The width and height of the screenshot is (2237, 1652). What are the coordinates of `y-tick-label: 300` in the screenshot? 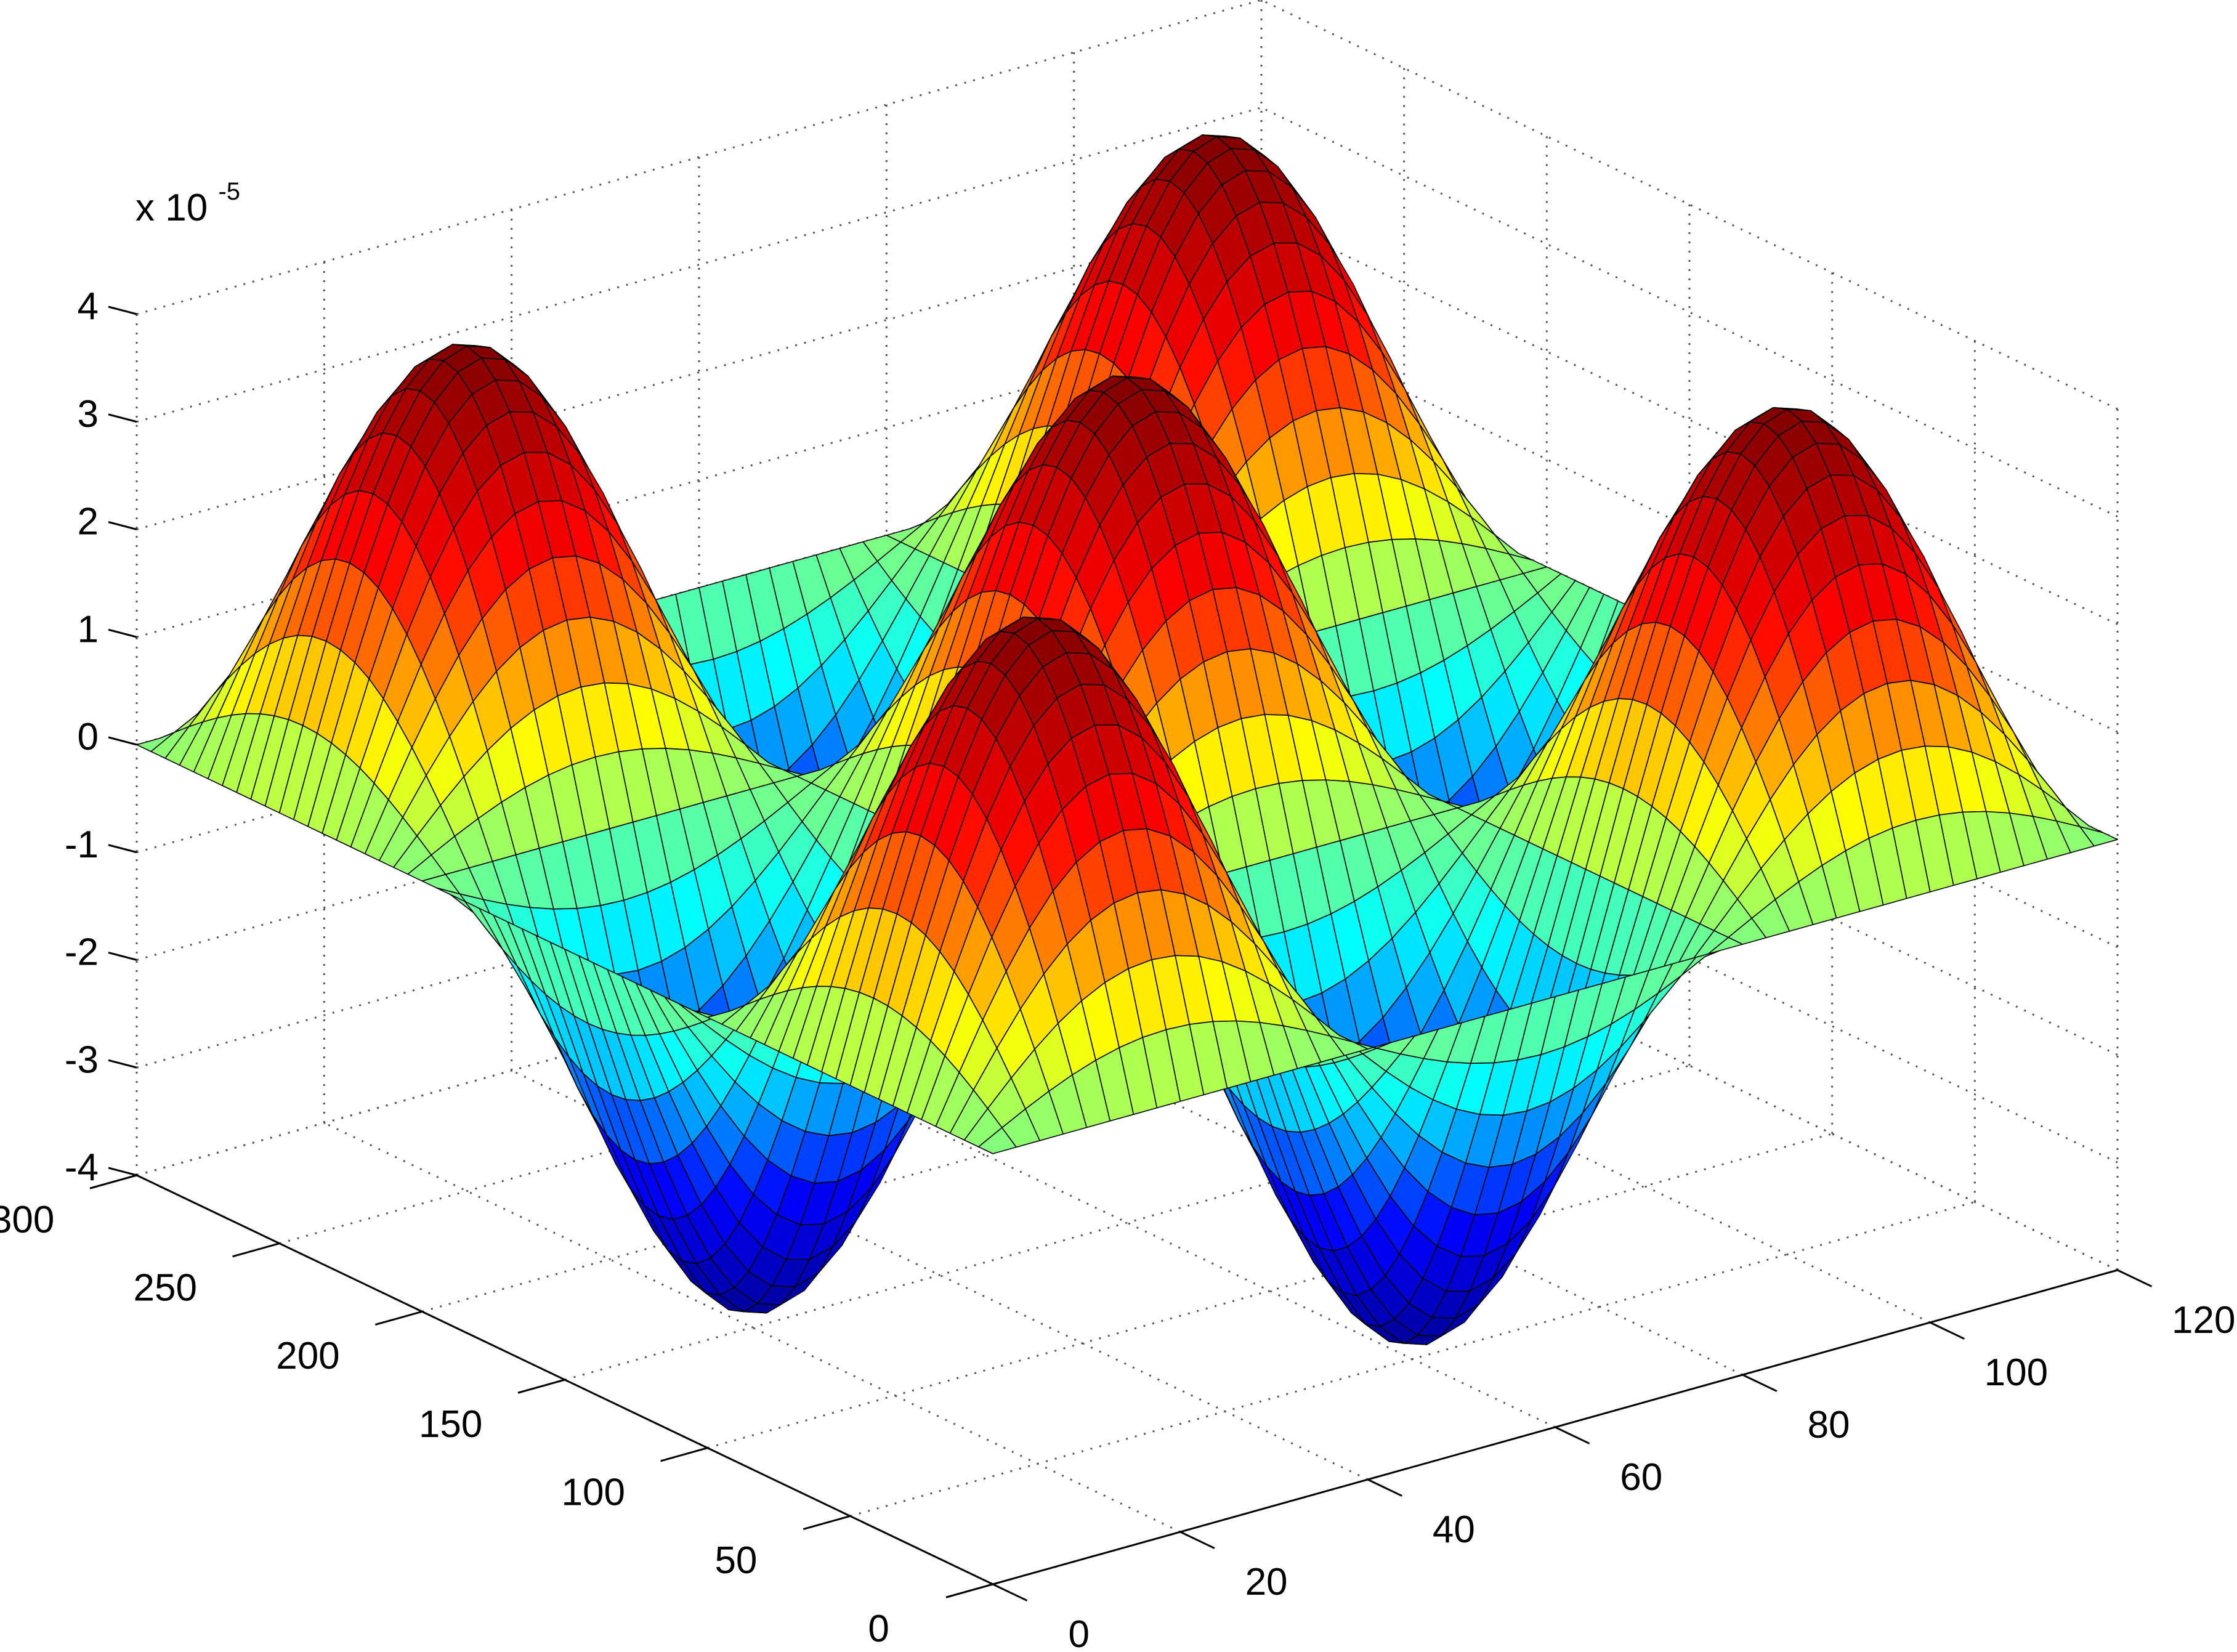 It's located at (27, 1220).